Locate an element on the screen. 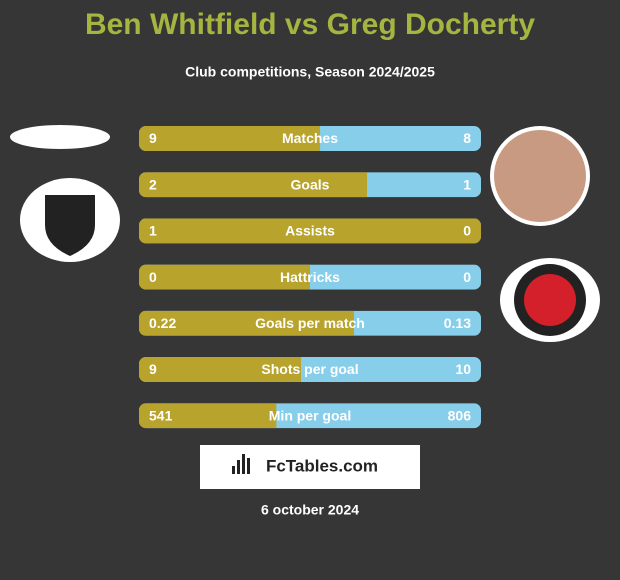 The width and height of the screenshot is (620, 580). brand-box is located at coordinates (310, 467).